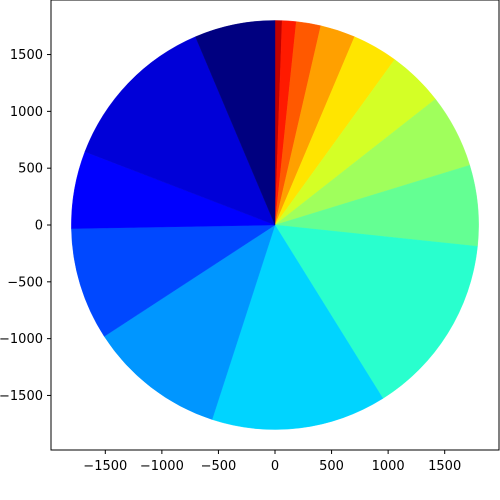 This screenshot has height=500, width=500. What do you see at coordinates (444, 466) in the screenshot?
I see `x-tick-label: 1500` at bounding box center [444, 466].